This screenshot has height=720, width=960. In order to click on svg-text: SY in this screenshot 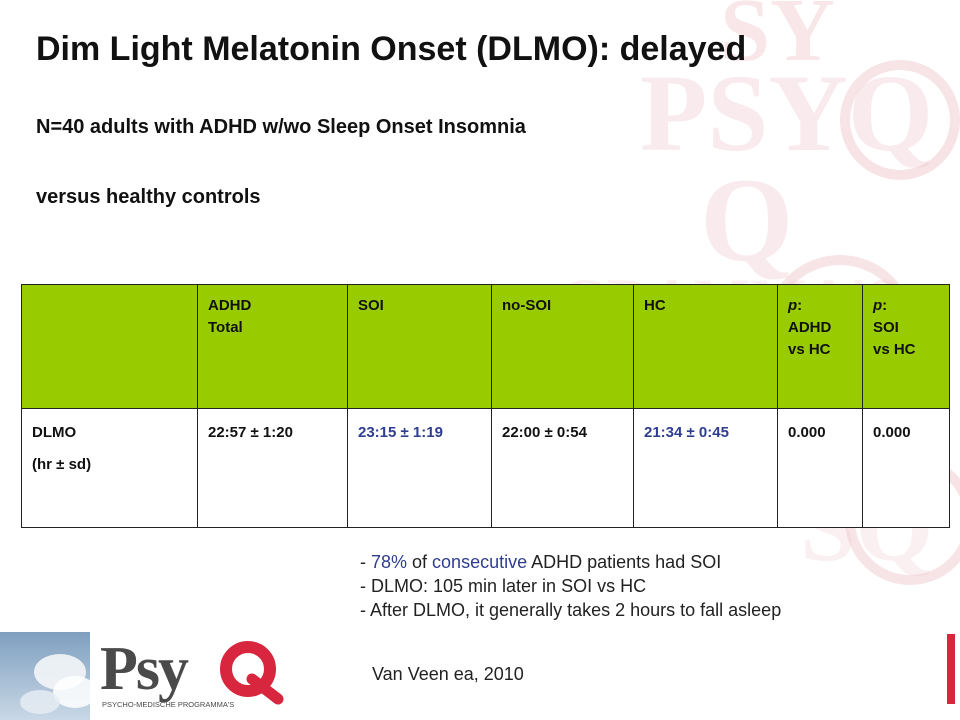, I will do `click(777, 40)`.